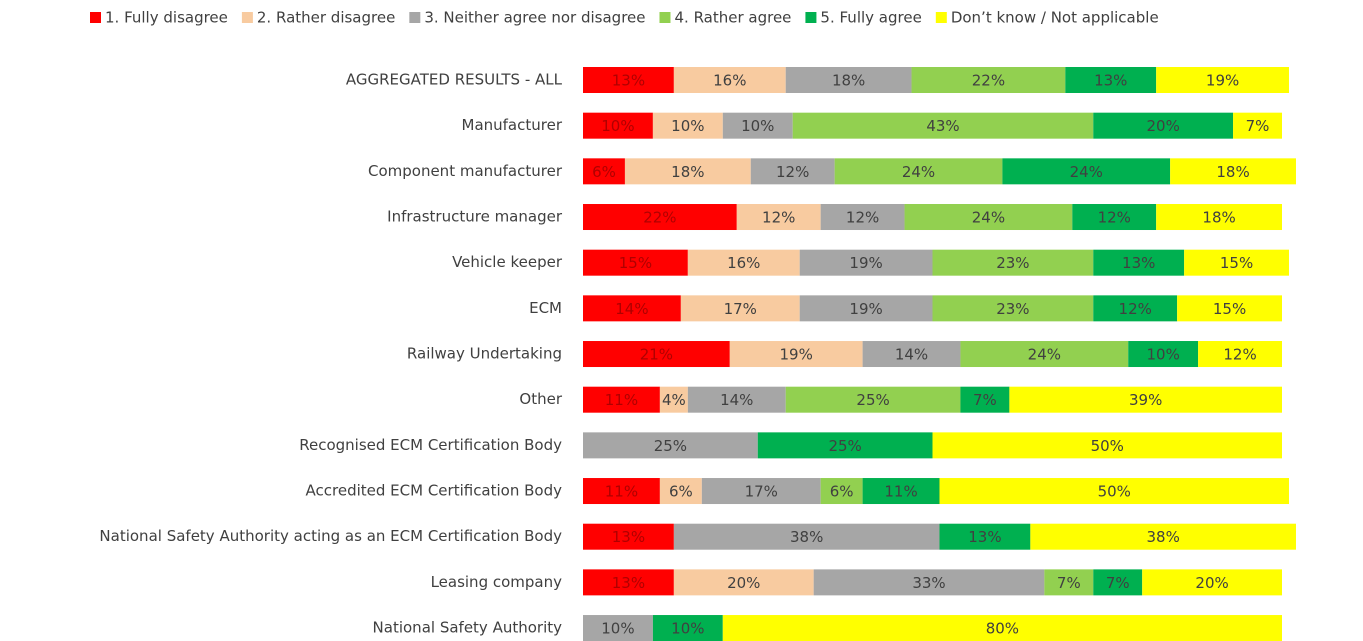 The height and width of the screenshot is (641, 1363). What do you see at coordinates (430, 445) in the screenshot?
I see `category-label: Recognised ECM Certification Body` at bounding box center [430, 445].